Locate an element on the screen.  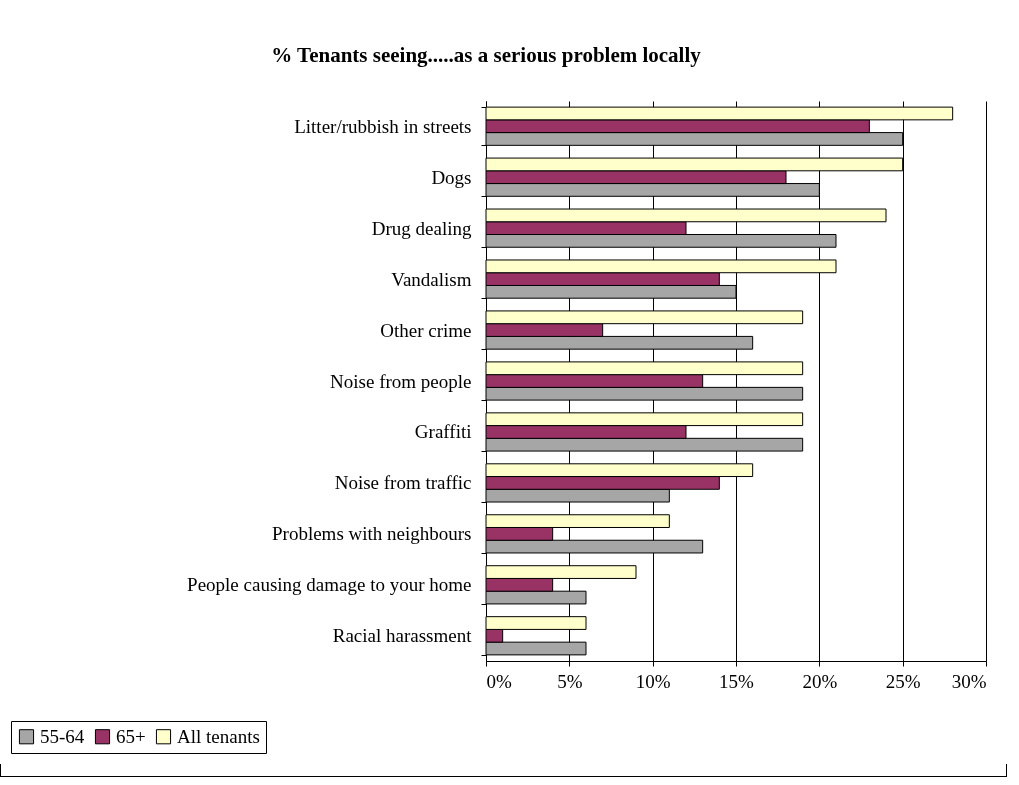
x-tick-label: 5% is located at coordinates (570, 681).